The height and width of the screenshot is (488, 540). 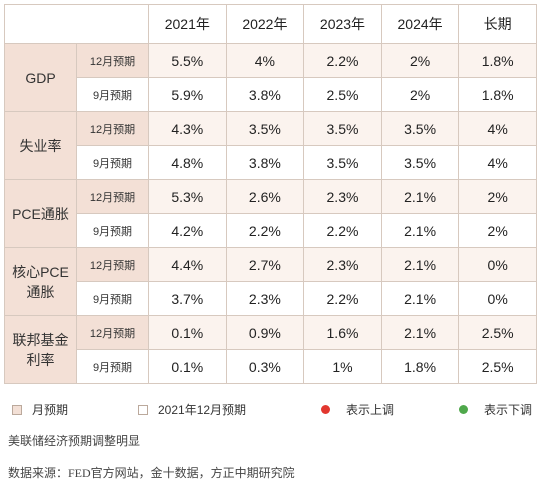 I want to click on value-cell: 5.9%, so click(x=187, y=94).